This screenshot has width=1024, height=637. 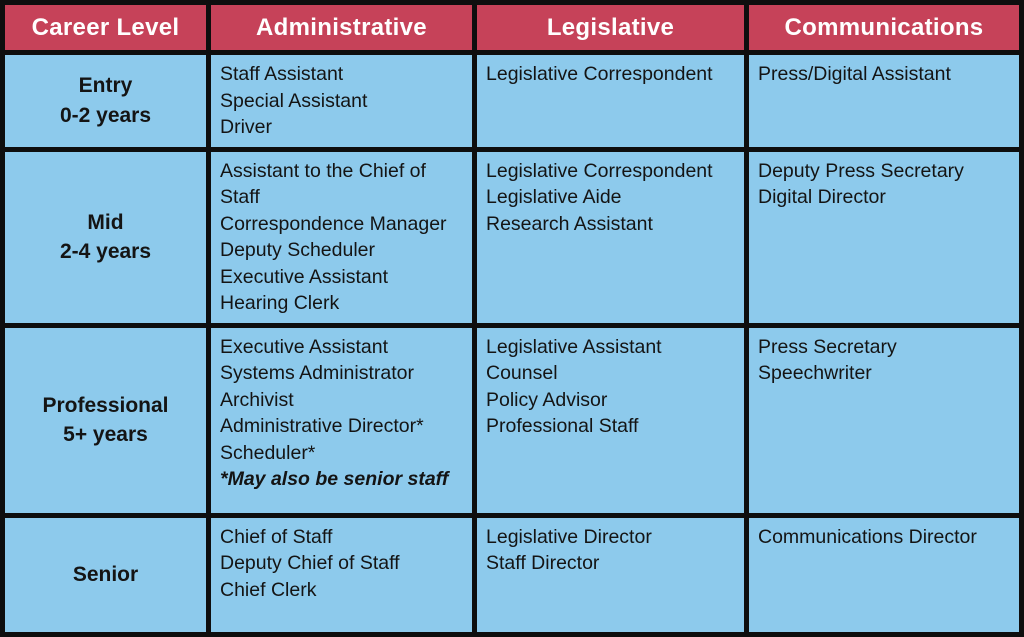 What do you see at coordinates (854, 74) in the screenshot?
I see `job-title: Press/Digital Assistant` at bounding box center [854, 74].